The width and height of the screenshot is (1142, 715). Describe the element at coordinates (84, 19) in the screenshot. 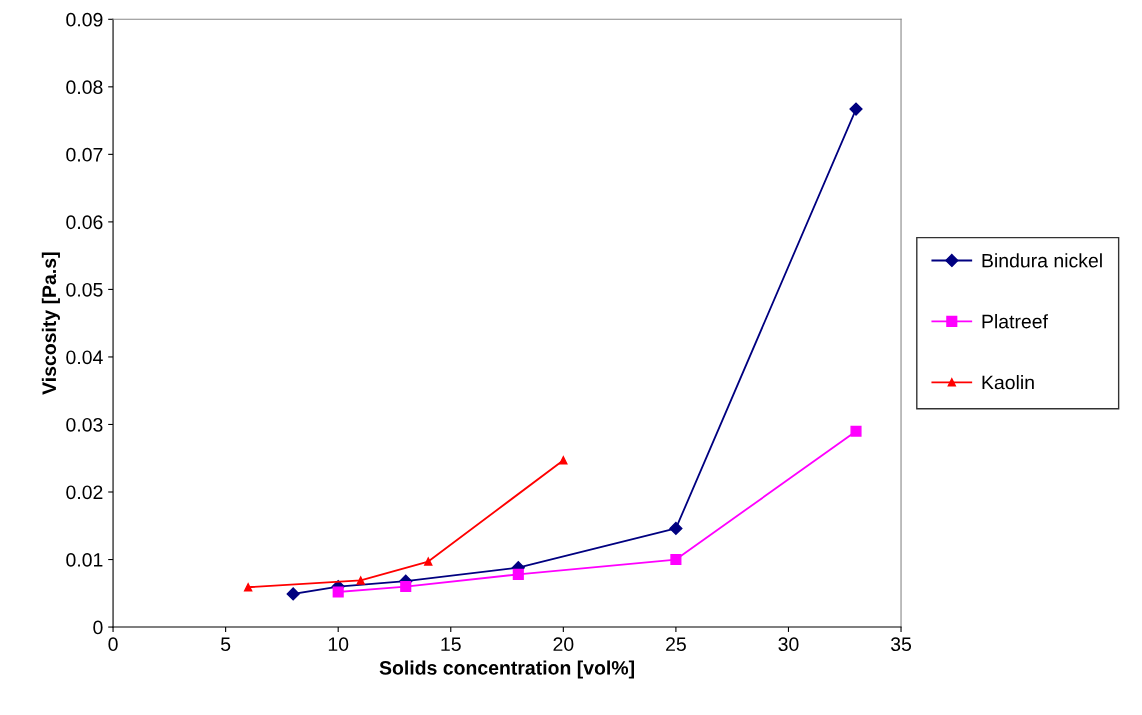

I see `y-tick-label: 0.09` at that location.